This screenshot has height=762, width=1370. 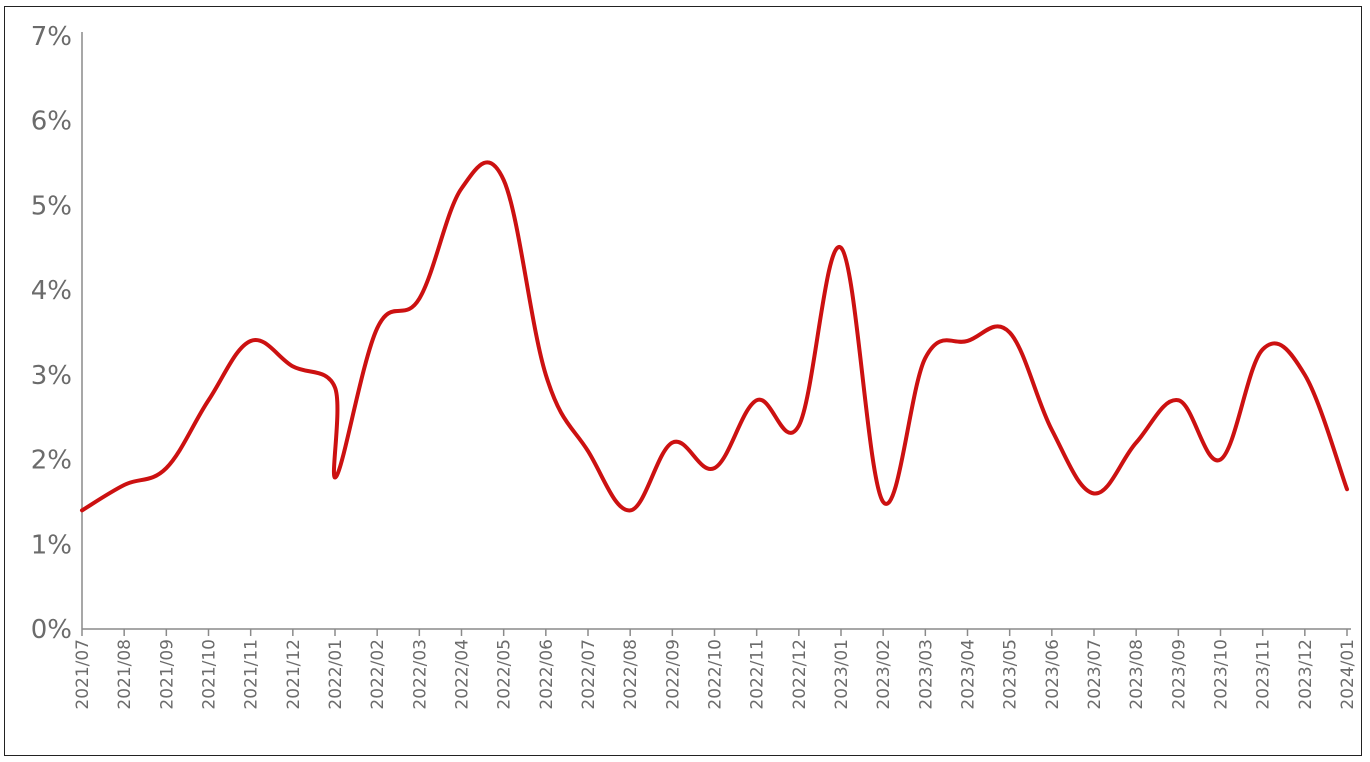 What do you see at coordinates (1348, 674) in the screenshot?
I see `x-tick-label: 2024/01` at bounding box center [1348, 674].